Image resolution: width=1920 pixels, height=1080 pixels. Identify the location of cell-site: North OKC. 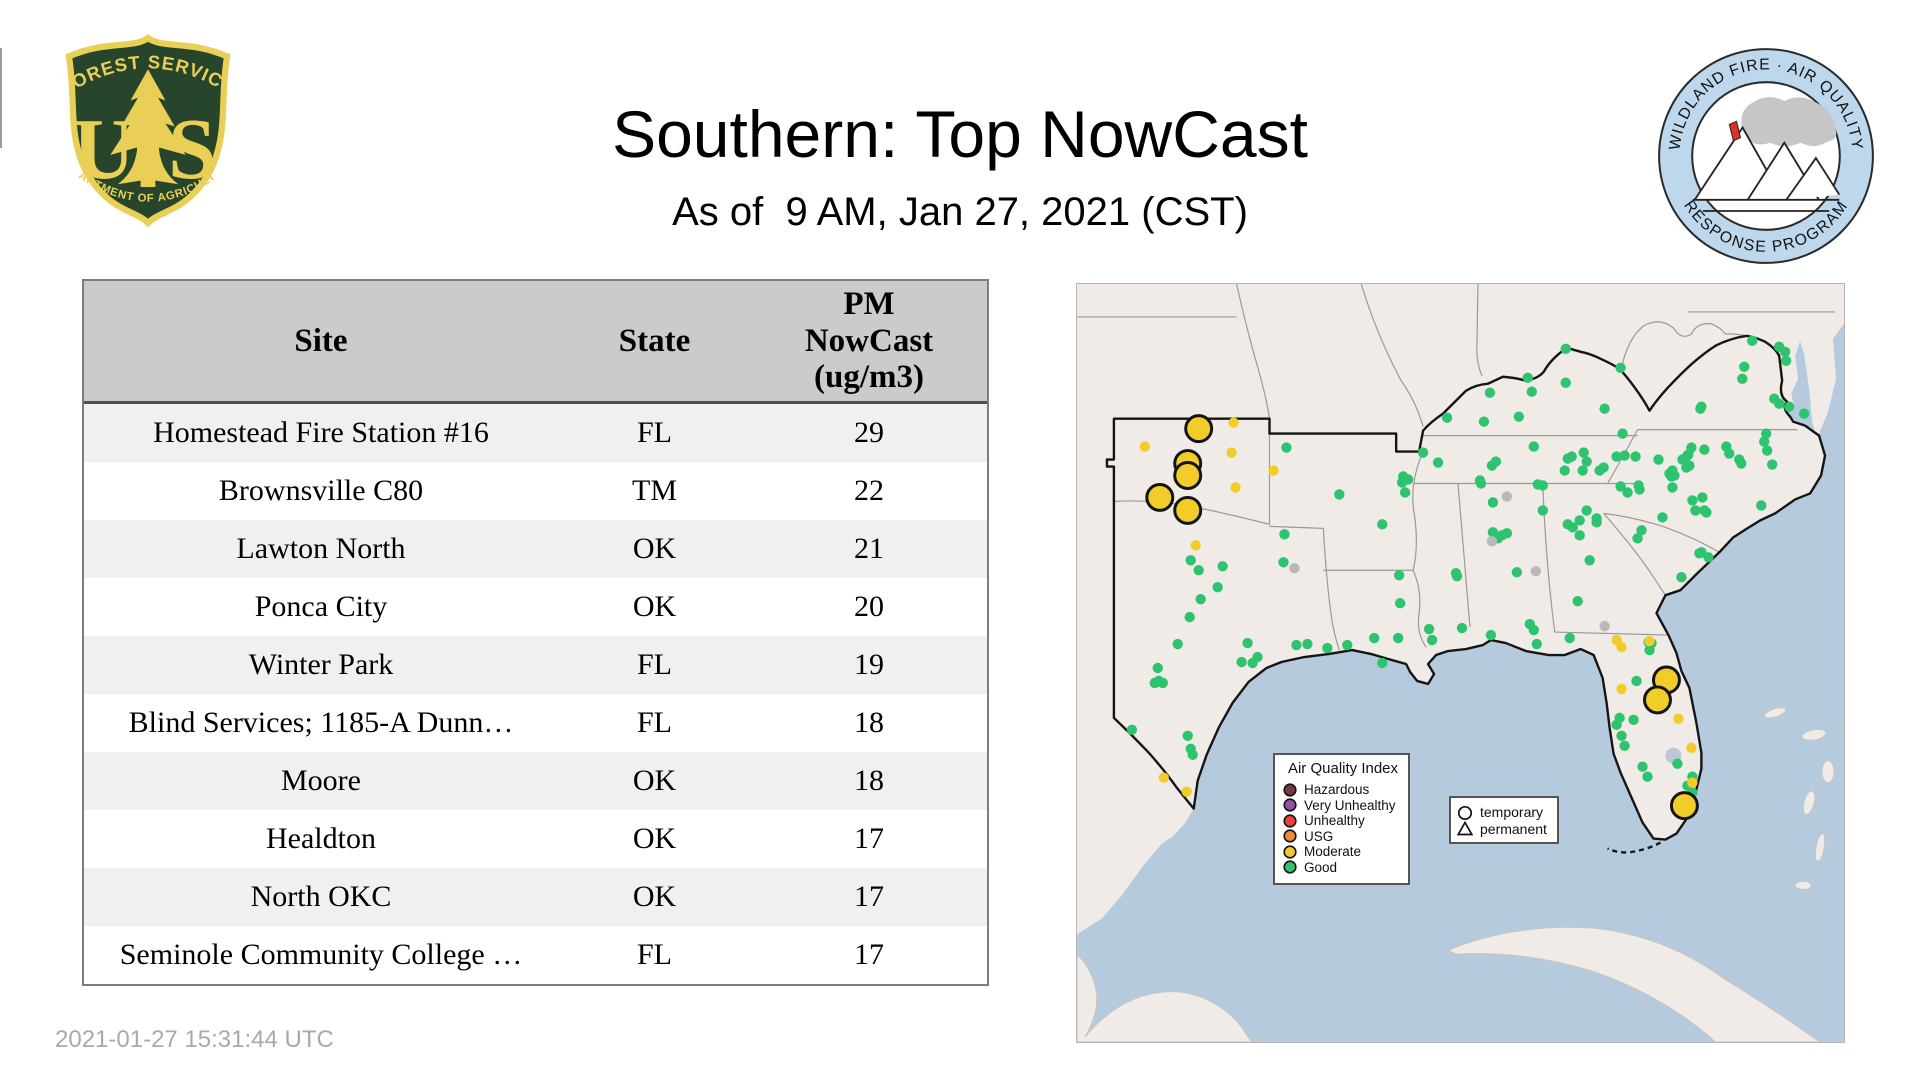
(321, 896).